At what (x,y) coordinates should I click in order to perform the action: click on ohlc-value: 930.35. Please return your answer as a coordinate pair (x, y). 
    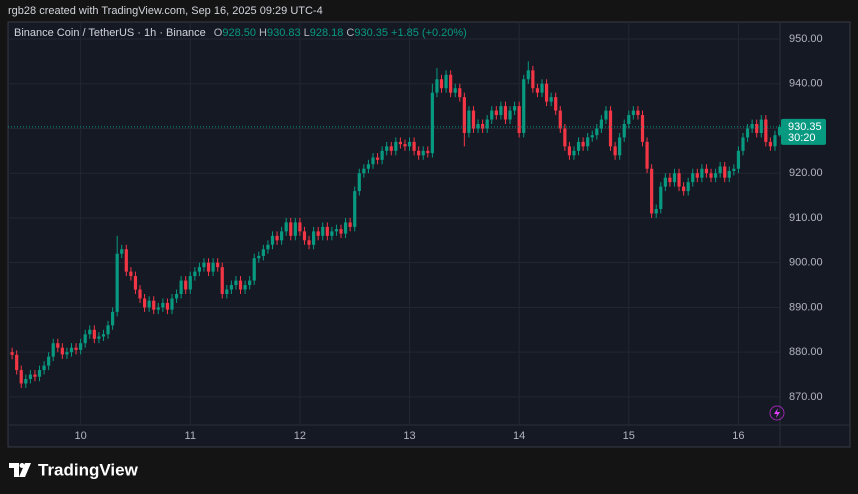
    Looking at the image, I should click on (371, 33).